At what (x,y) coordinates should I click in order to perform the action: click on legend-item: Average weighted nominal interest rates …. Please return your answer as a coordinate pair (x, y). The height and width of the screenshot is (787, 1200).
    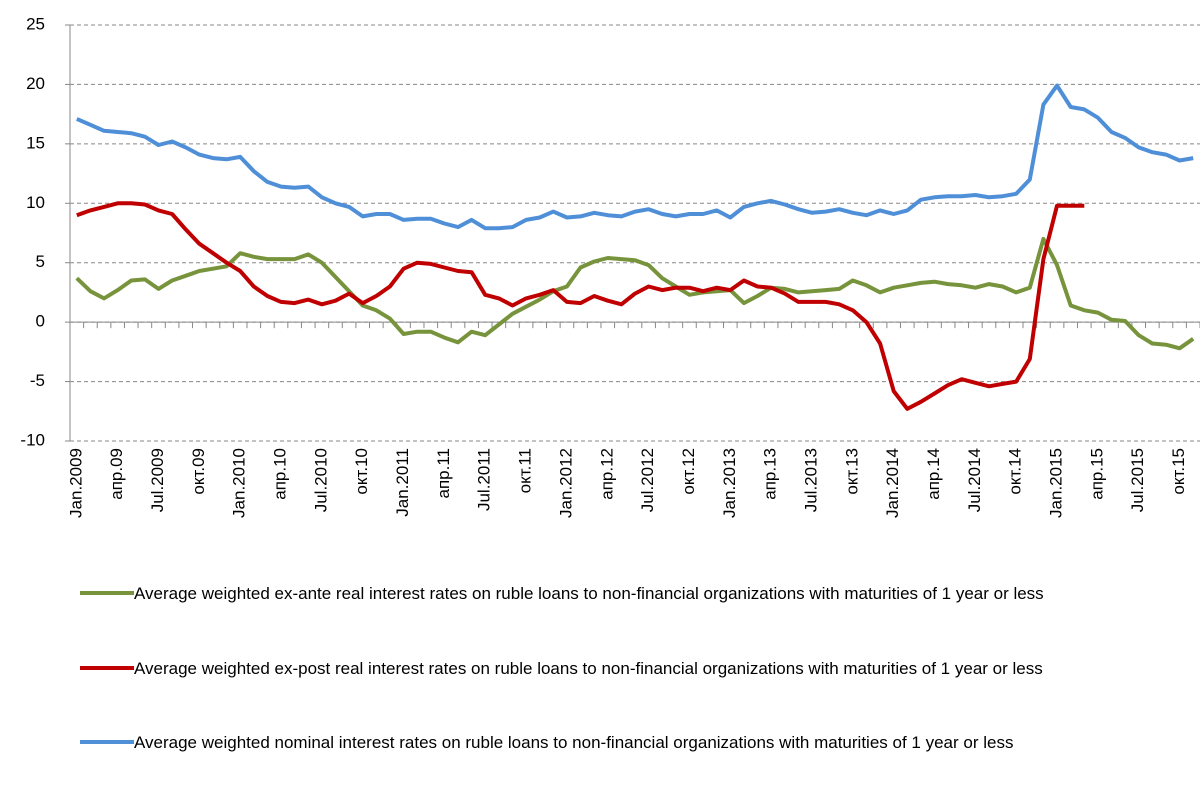
    Looking at the image, I should click on (630, 742).